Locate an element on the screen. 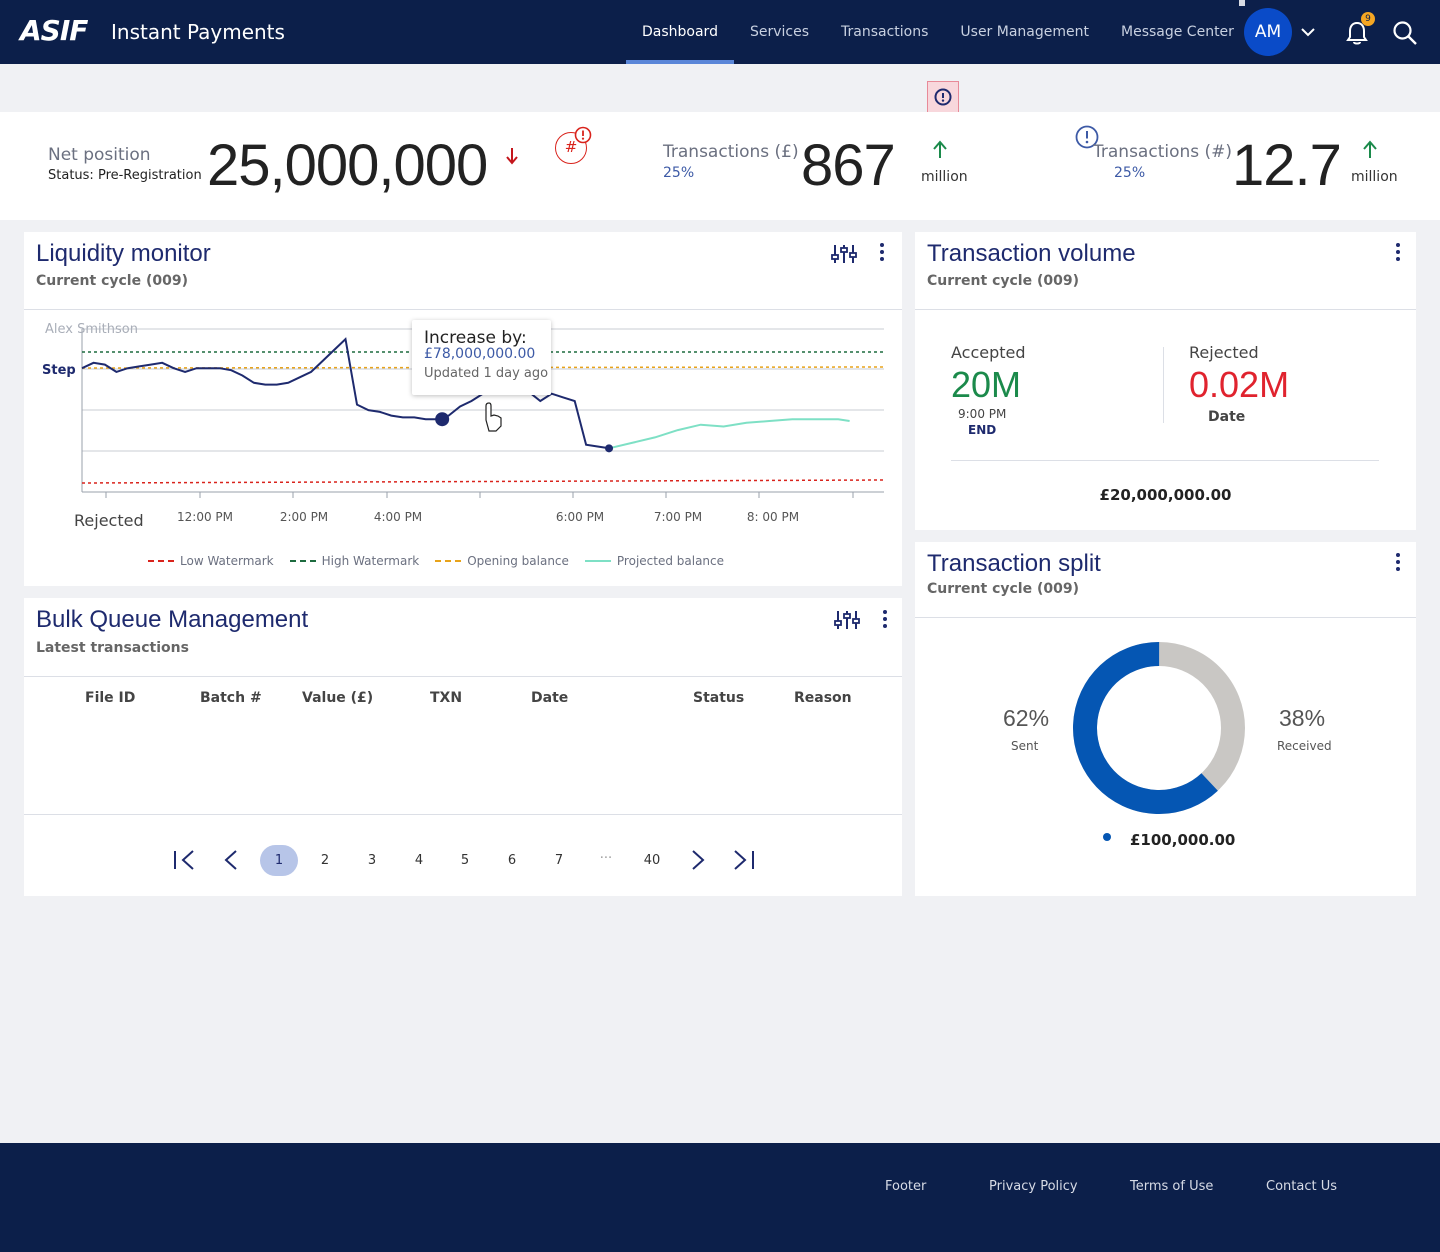 This screenshot has width=1440, height=1252. page-6: 6 is located at coordinates (512, 860).